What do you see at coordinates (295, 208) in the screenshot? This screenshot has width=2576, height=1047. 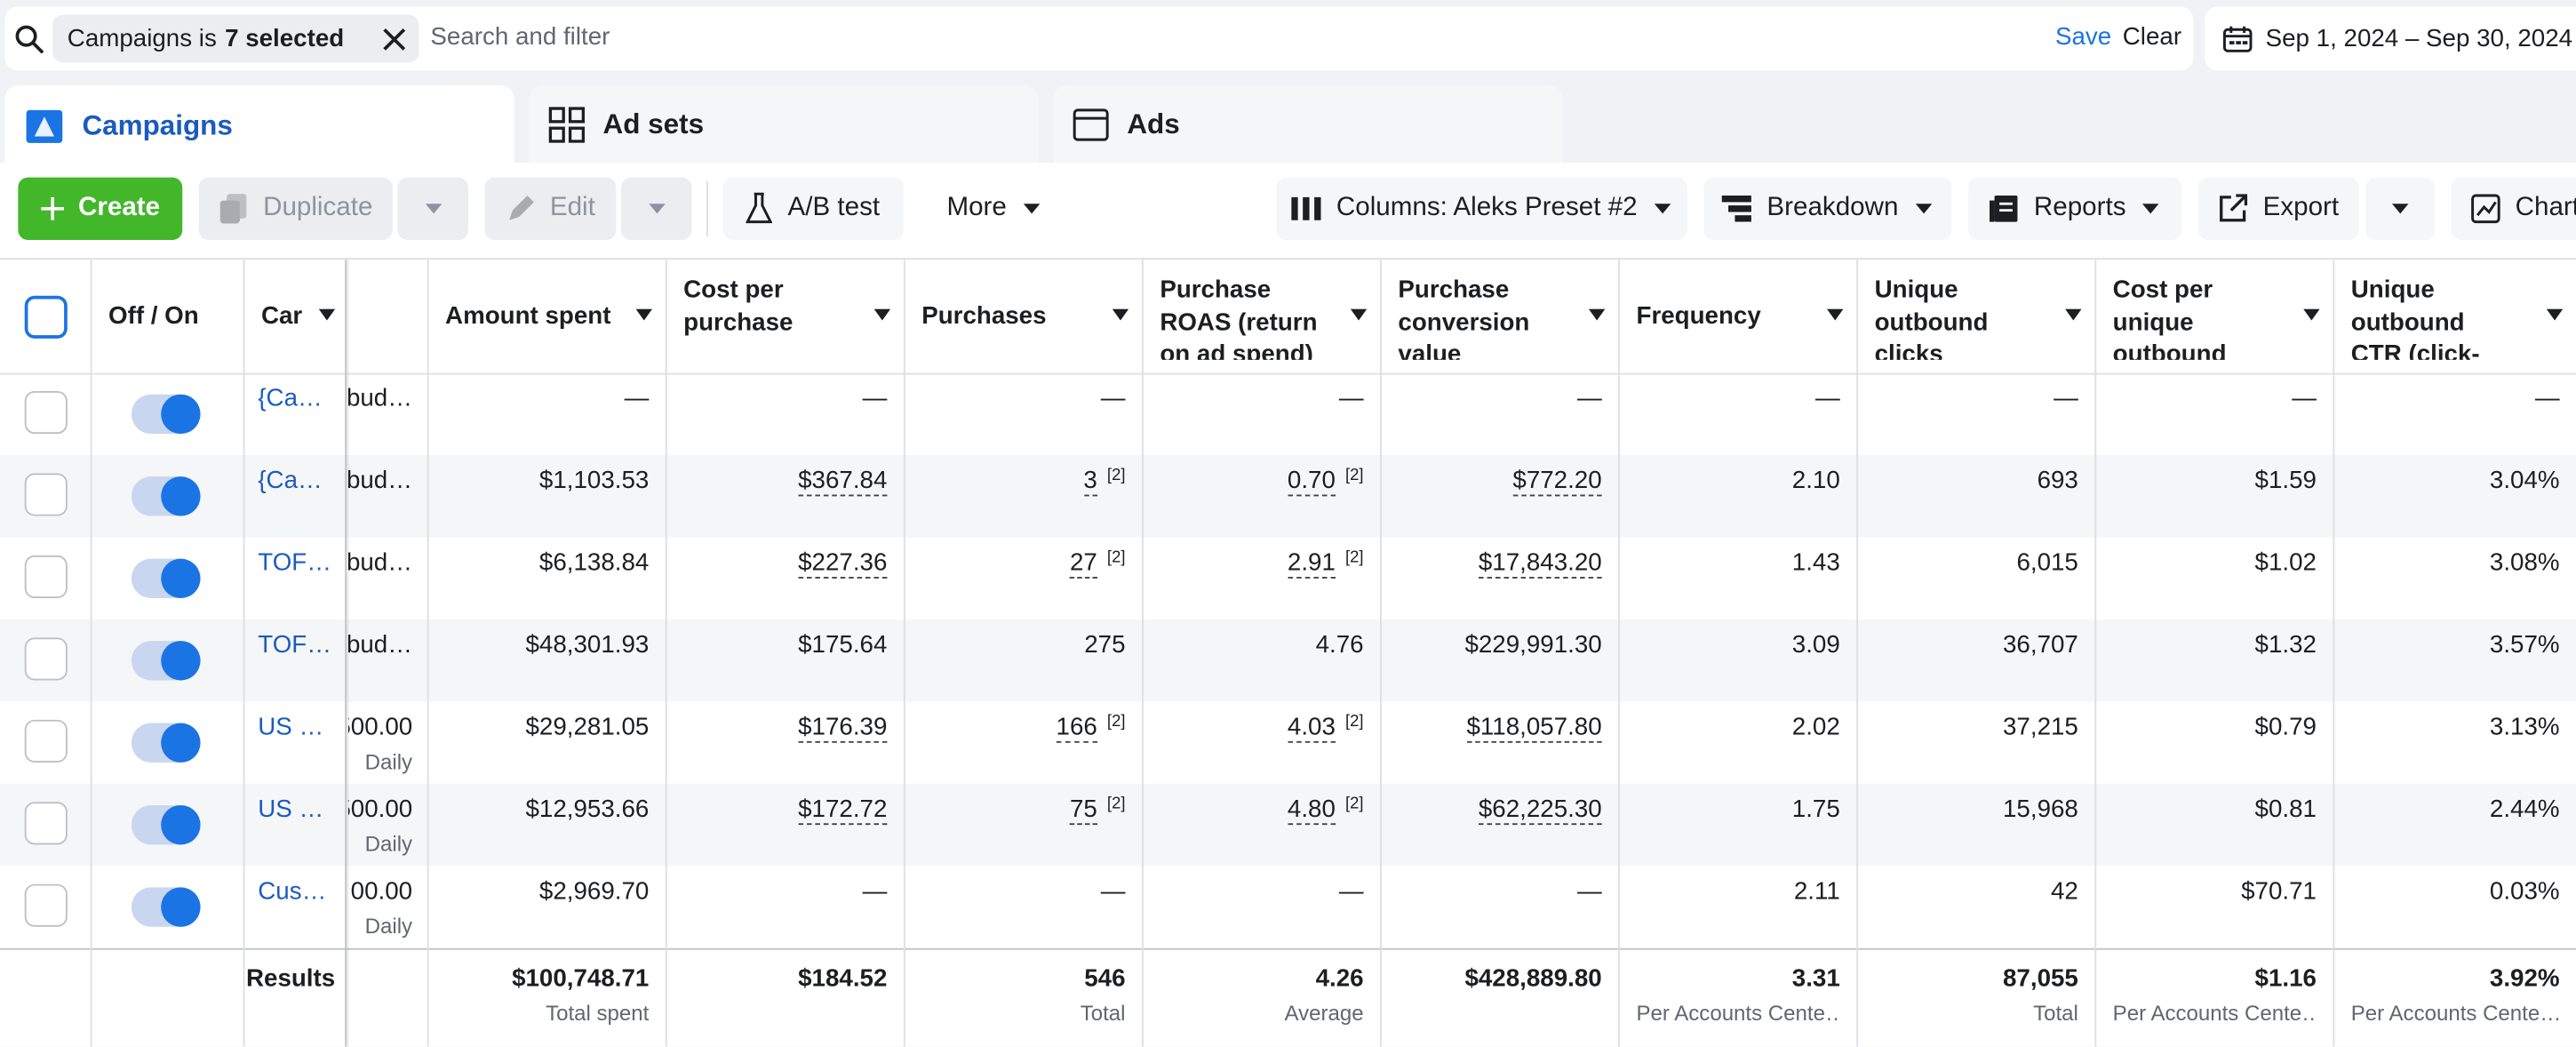 I see `duplicate-button: Duplicate` at bounding box center [295, 208].